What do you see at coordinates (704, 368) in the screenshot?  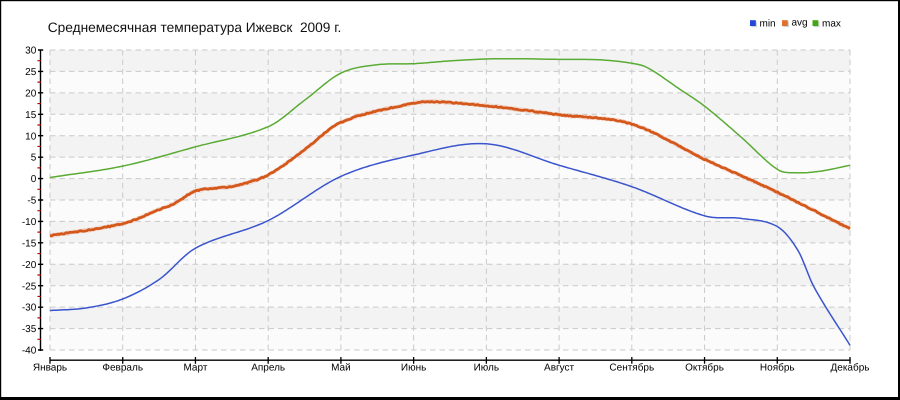 I see `svg-text: Октябрь` at bounding box center [704, 368].